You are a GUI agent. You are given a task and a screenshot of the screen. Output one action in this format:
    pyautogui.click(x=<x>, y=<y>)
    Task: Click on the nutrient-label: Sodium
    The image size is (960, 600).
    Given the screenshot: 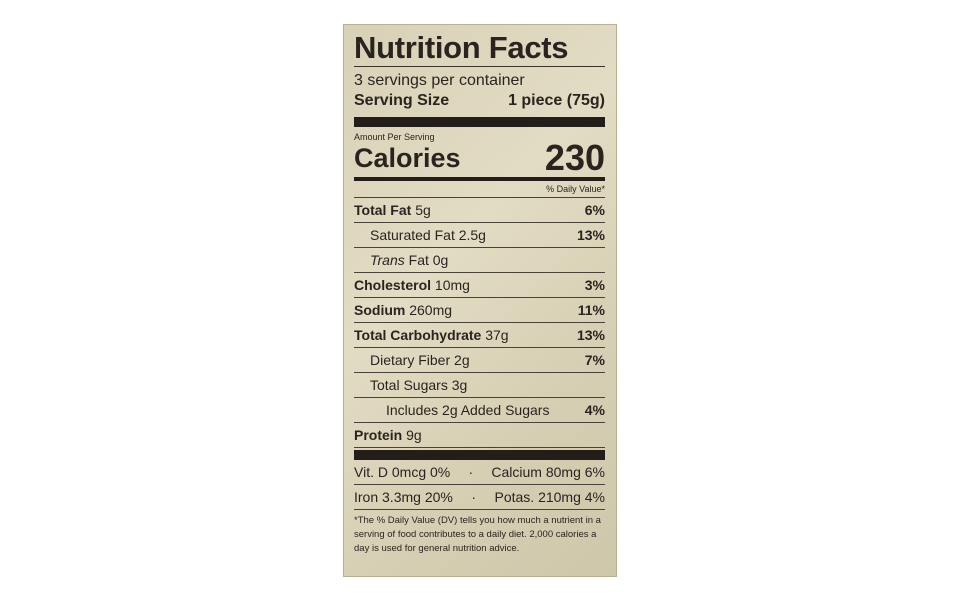 What is the action you would take?
    pyautogui.click(x=380, y=310)
    